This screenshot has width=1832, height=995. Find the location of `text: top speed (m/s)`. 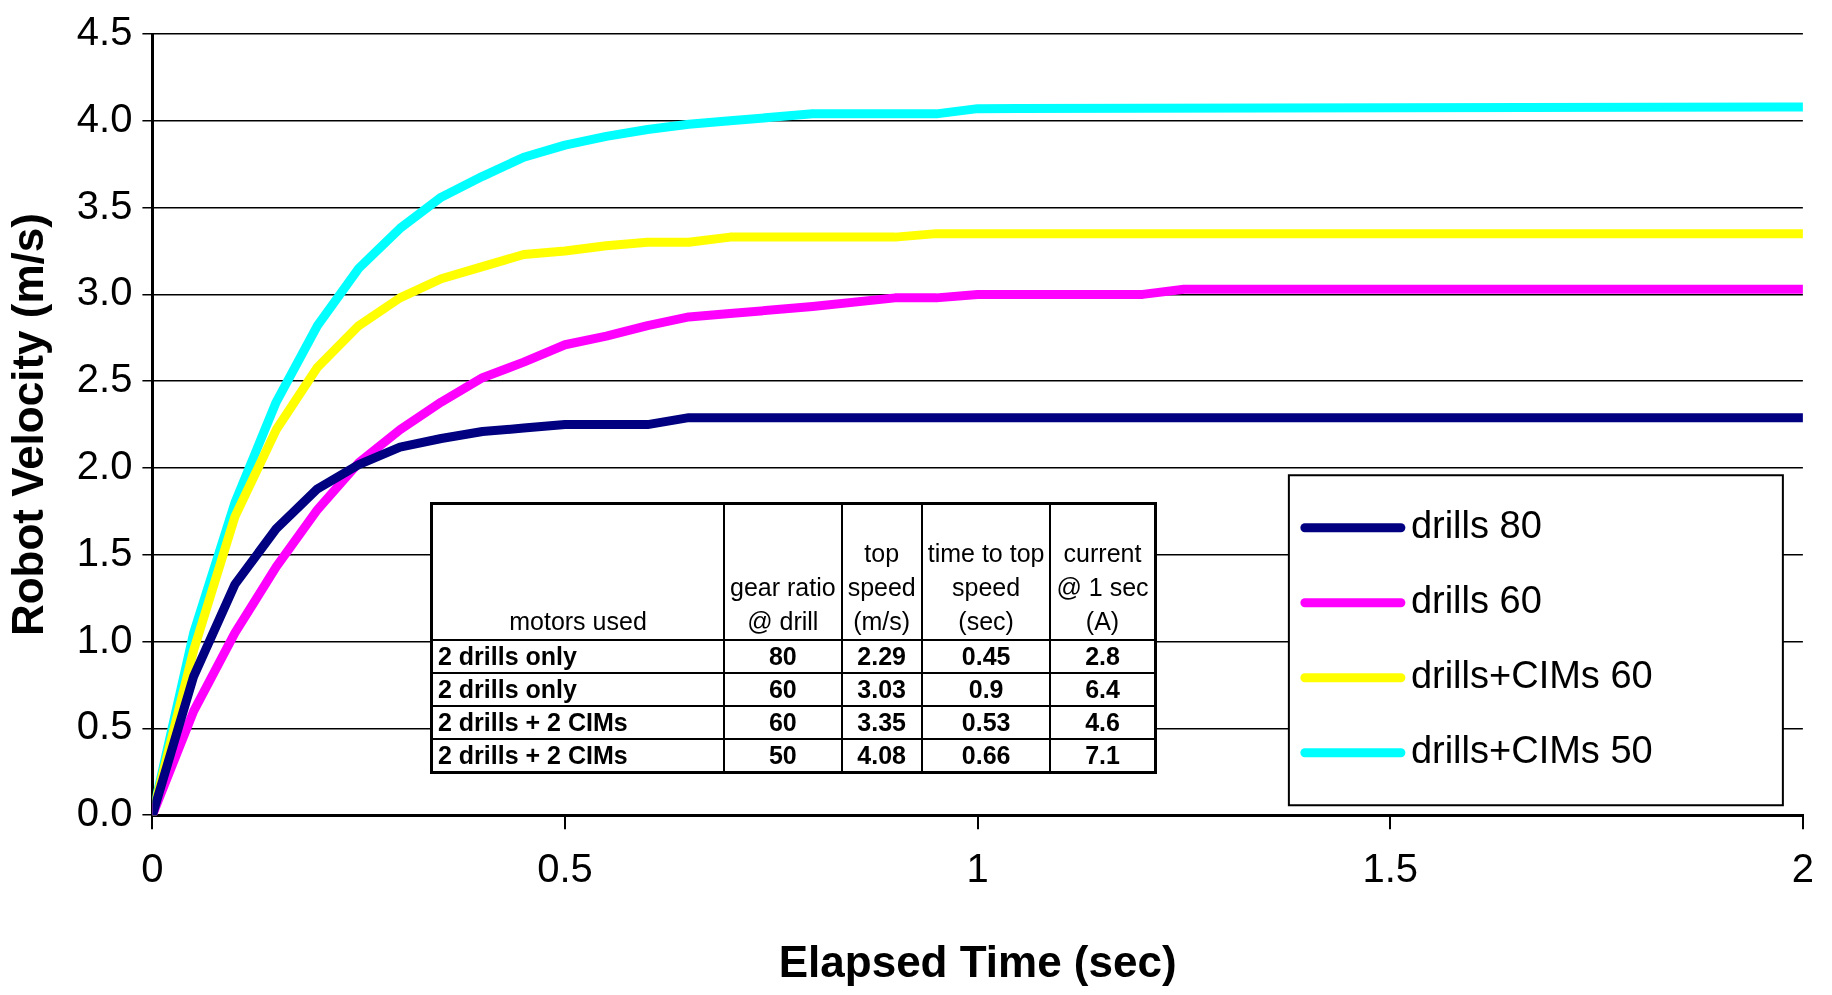

text: top speed (m/s) is located at coordinates (881, 571).